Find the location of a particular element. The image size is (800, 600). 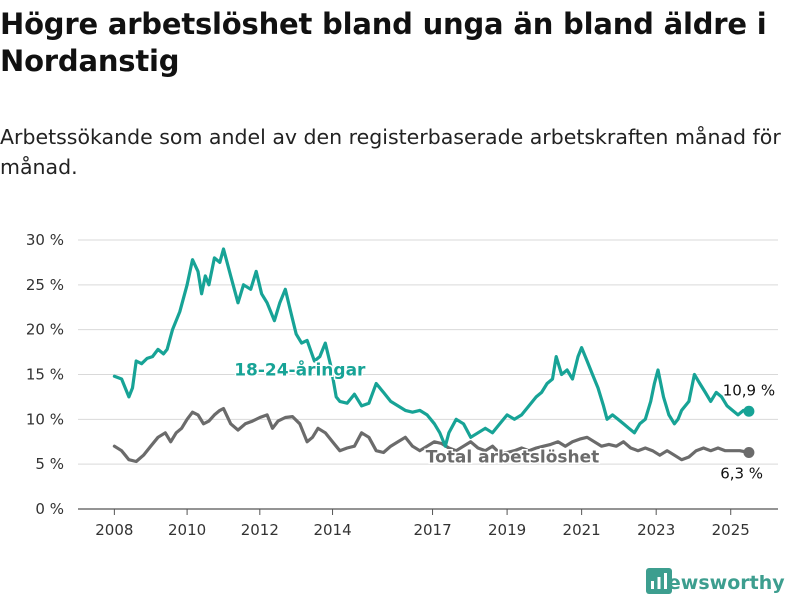

x-tick-label: 2021 is located at coordinates (582, 530).